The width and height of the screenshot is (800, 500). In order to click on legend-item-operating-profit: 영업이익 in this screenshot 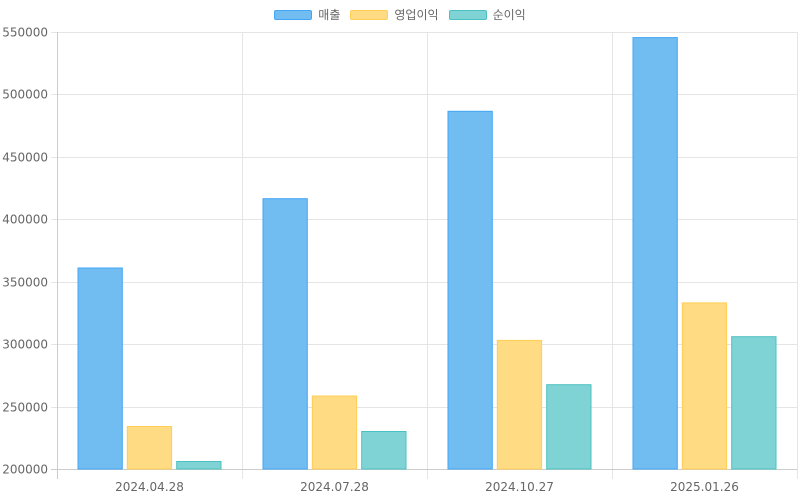, I will do `click(394, 14)`.